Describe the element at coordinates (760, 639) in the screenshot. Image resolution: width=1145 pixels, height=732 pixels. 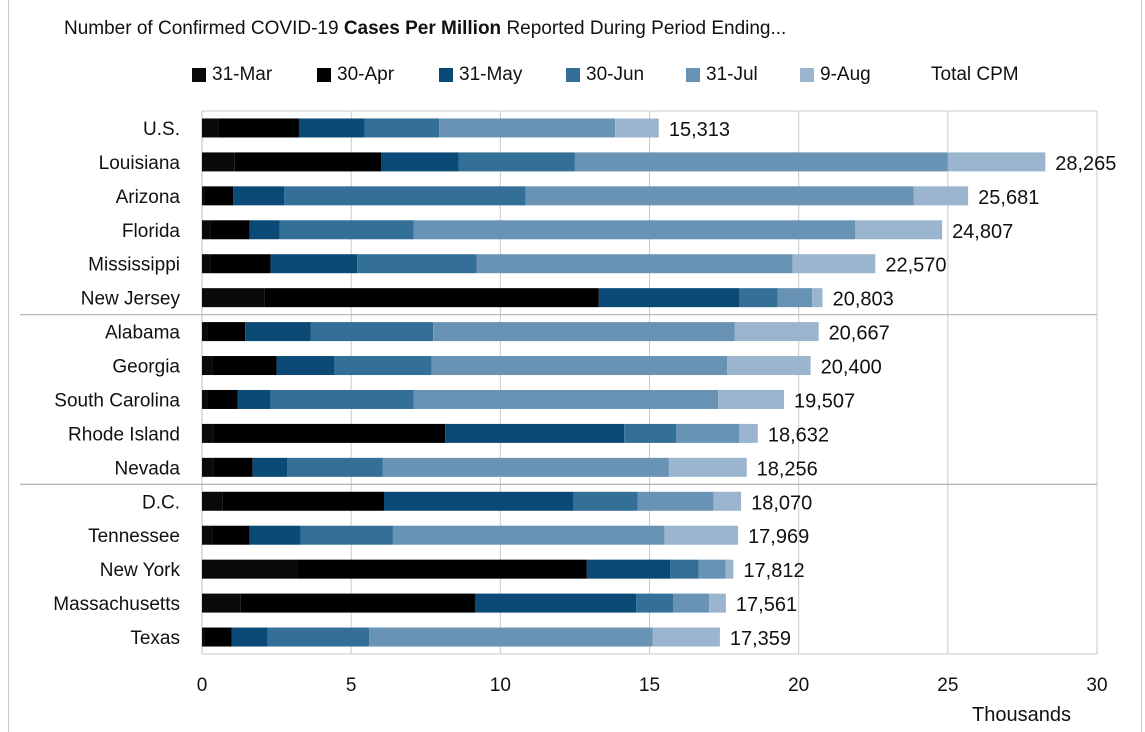
I see `total-label: 17,359` at that location.